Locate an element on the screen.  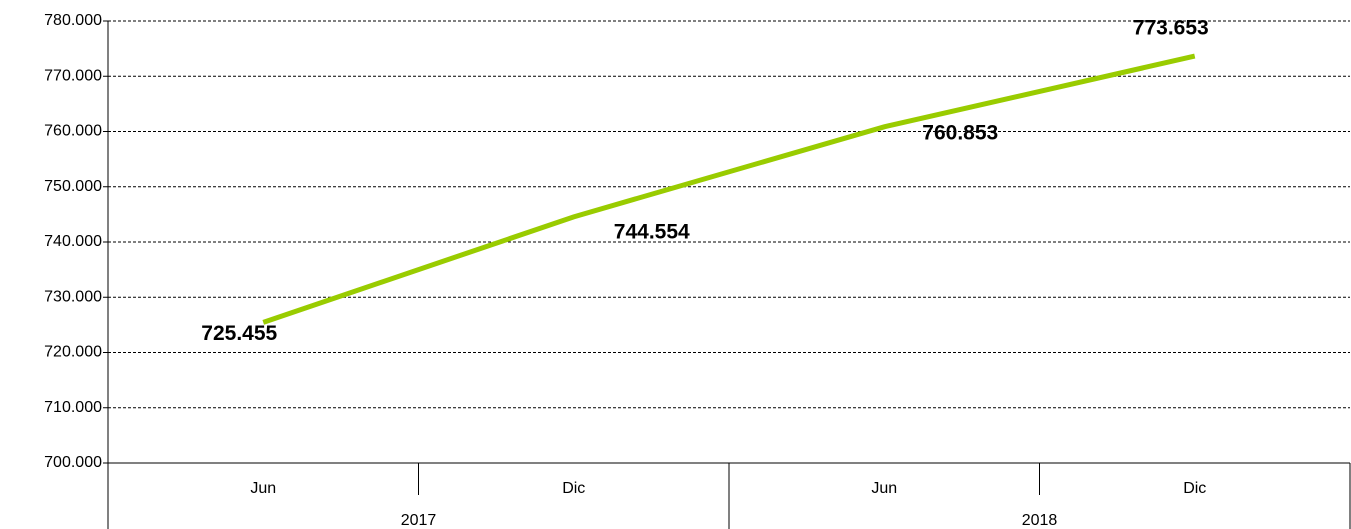
y-tick-label: 710.000 is located at coordinates (73, 407).